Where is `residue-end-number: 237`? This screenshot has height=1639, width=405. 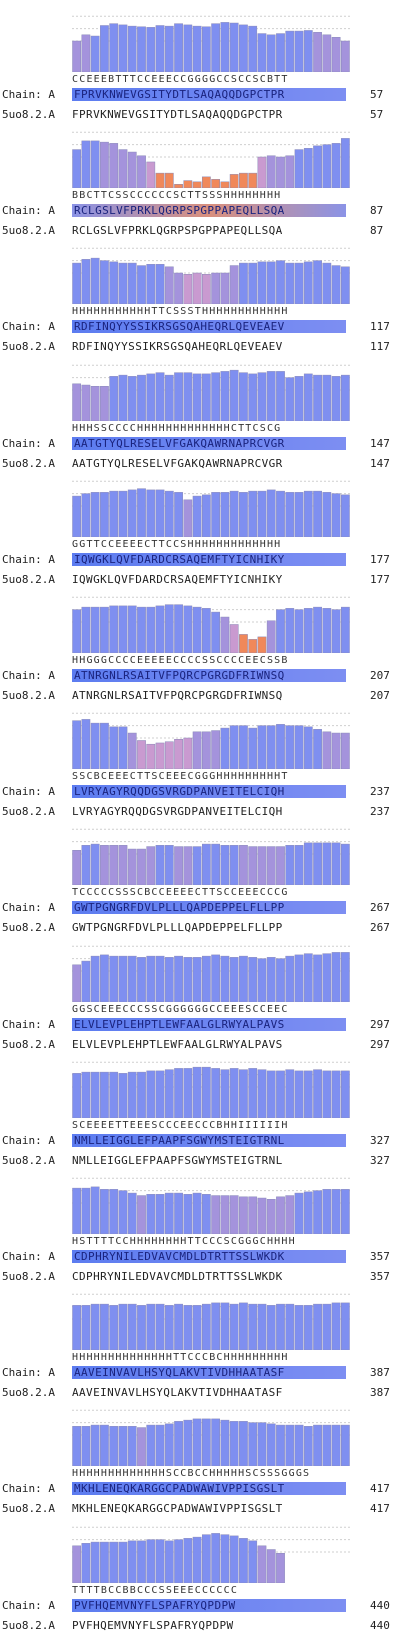 residue-end-number: 237 is located at coordinates (380, 792).